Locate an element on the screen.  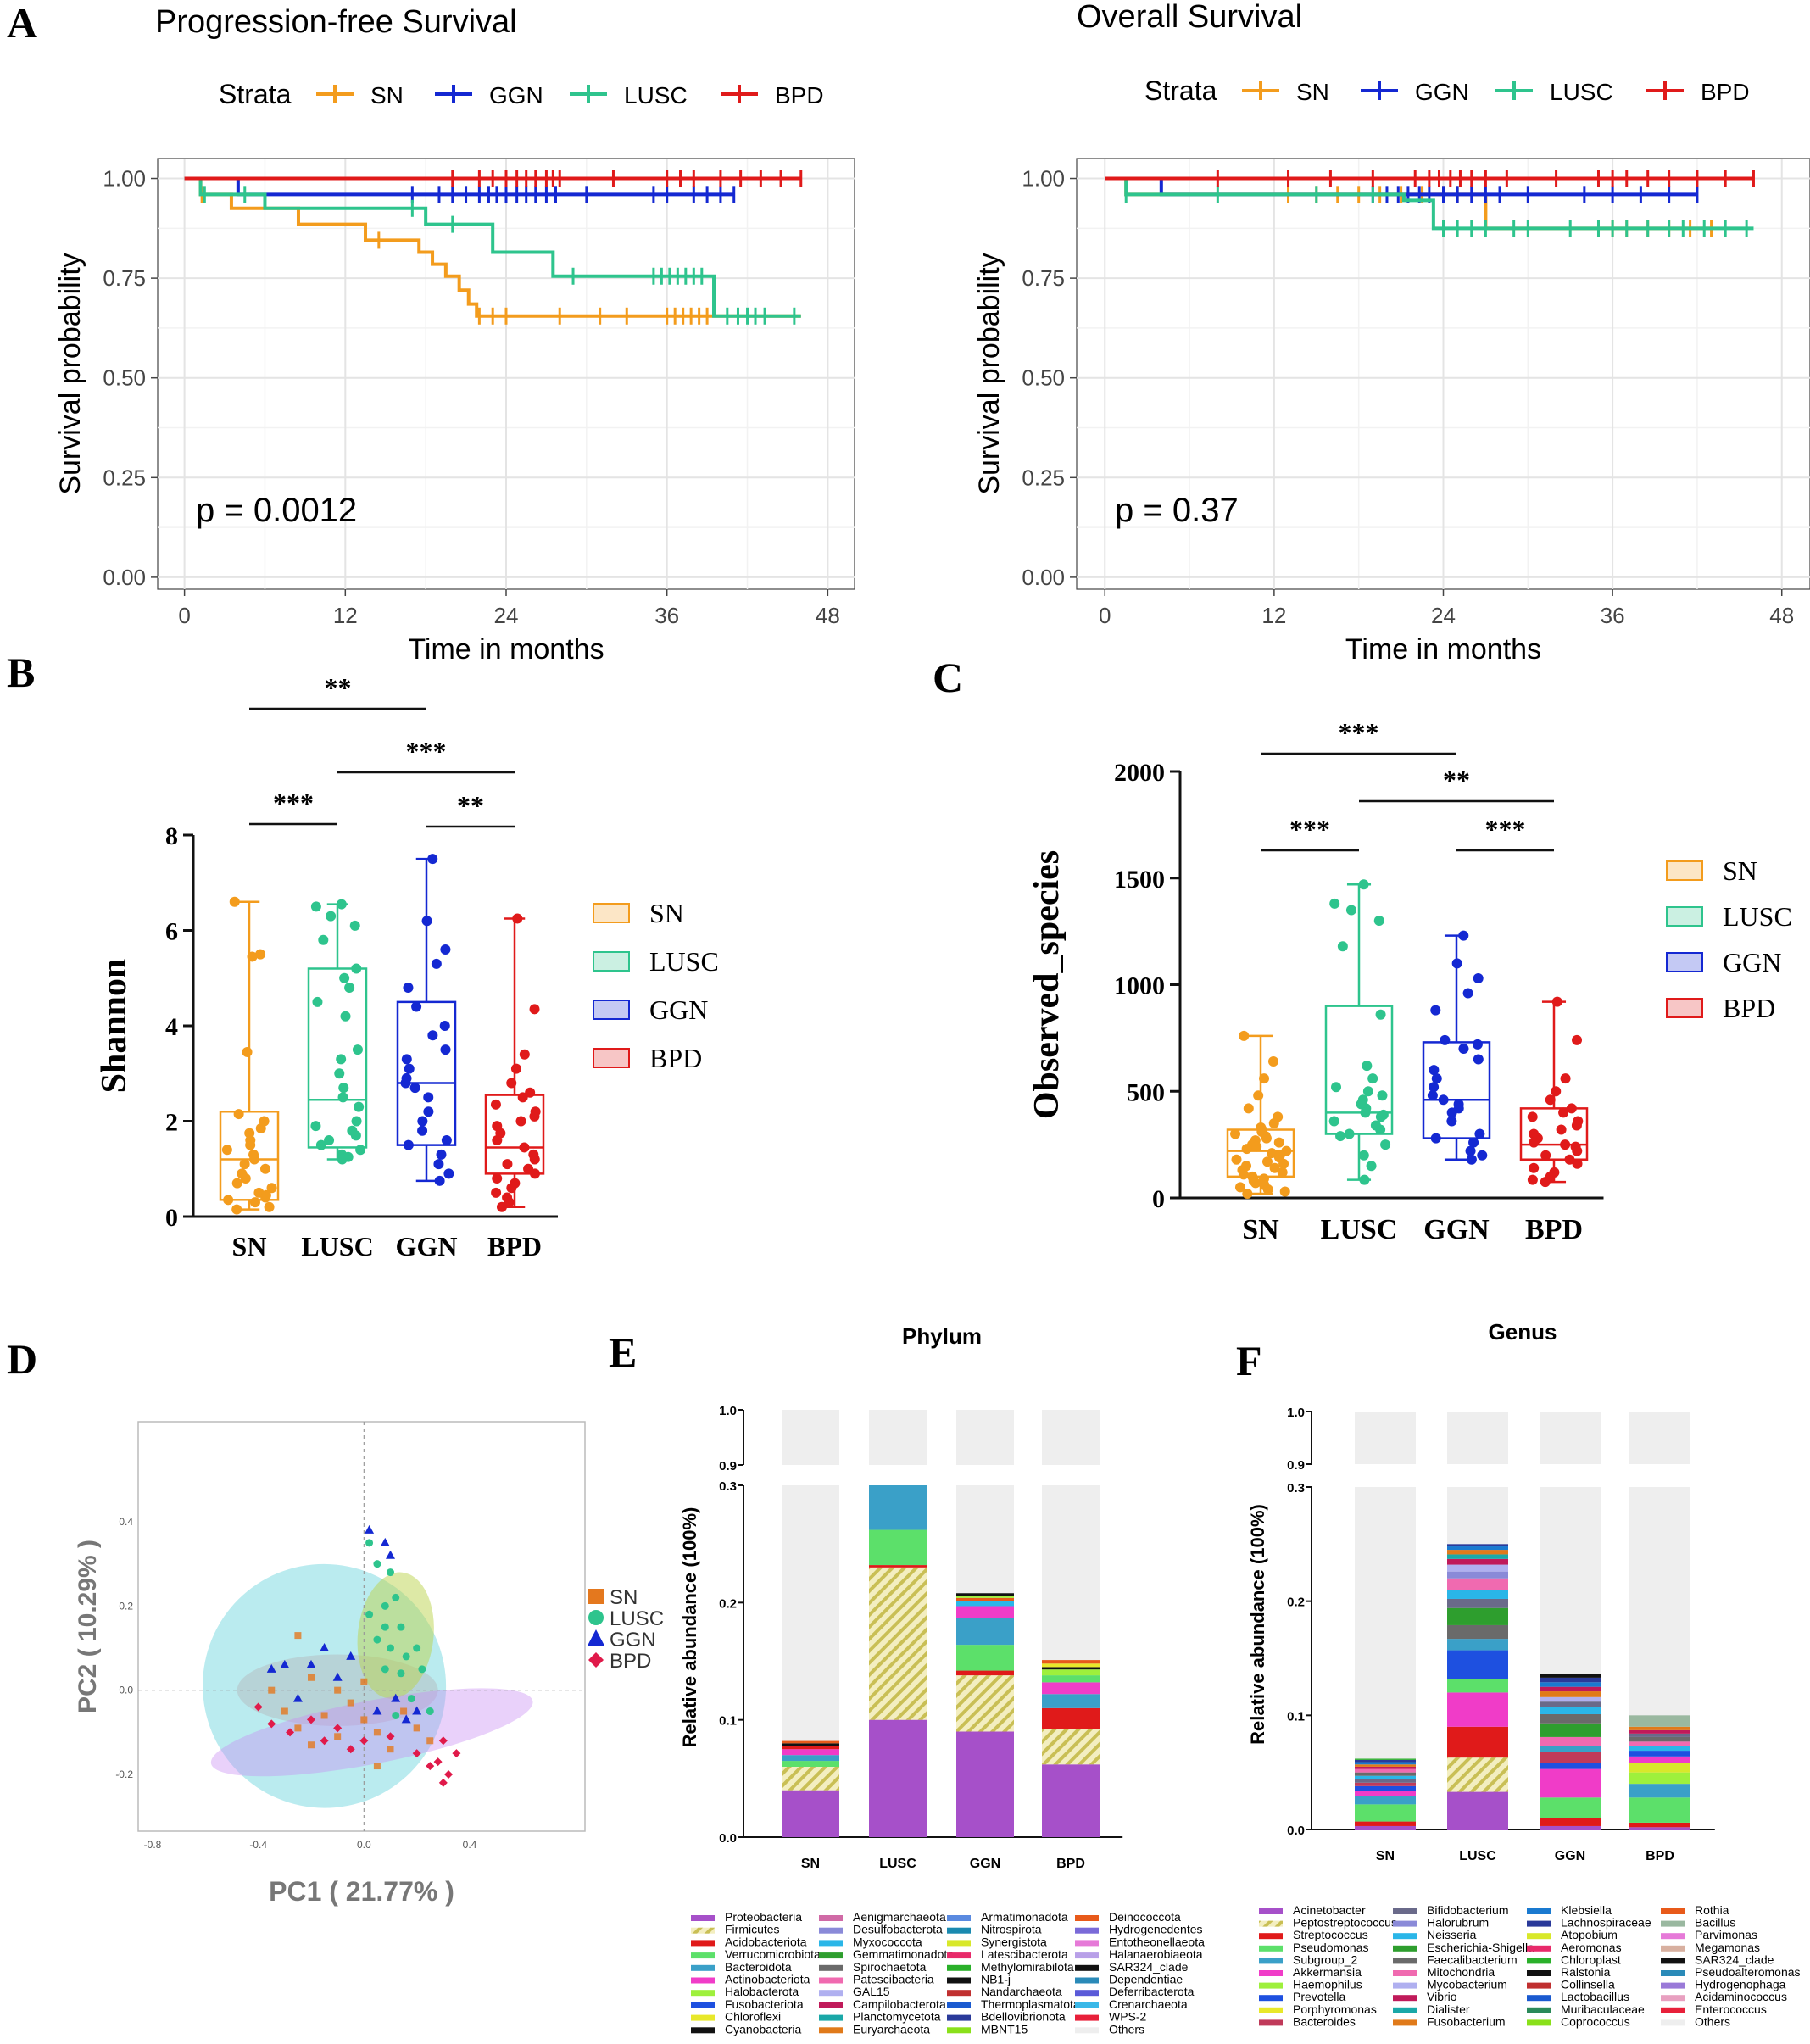
legend-label: Atopobium is located at coordinates (1589, 1934).